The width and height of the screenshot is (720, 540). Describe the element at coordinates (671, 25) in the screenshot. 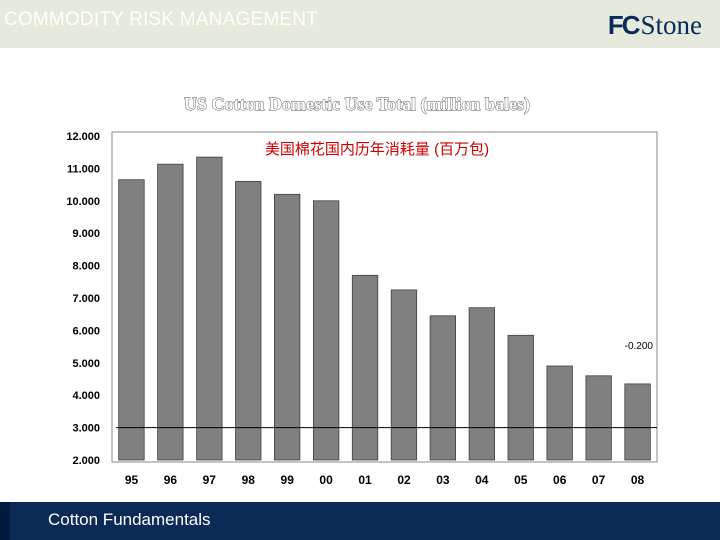

I see `logo-stone: Stone` at that location.